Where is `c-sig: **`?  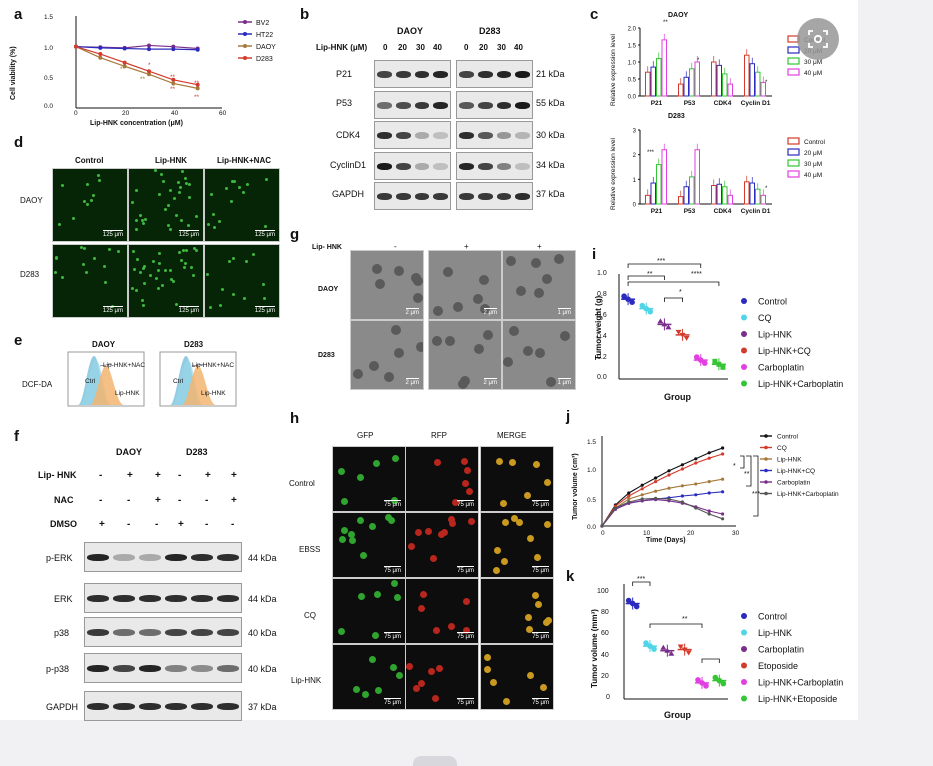 c-sig: ** is located at coordinates (665, 23).